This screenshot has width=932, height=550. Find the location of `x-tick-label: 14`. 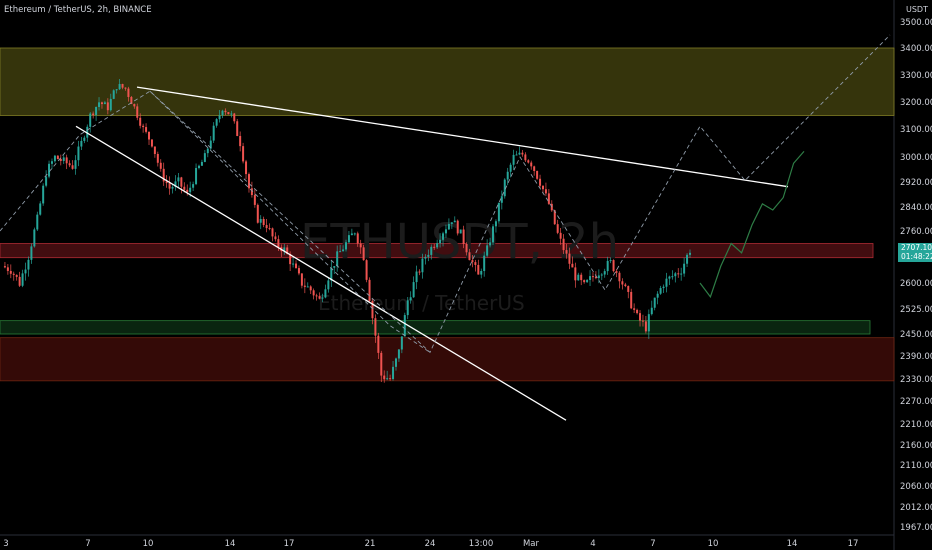

x-tick-label: 14 is located at coordinates (792, 544).